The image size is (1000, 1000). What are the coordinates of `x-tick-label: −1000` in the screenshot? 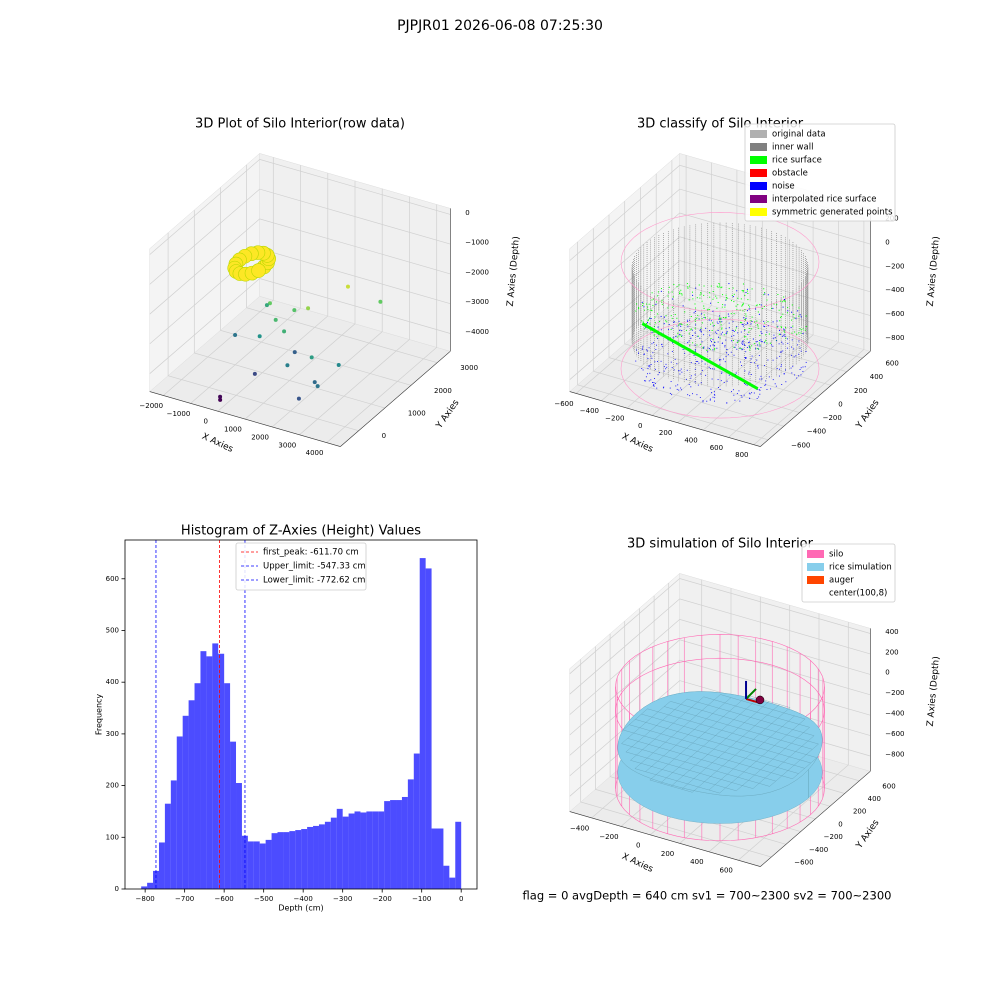 It's located at (179, 414).